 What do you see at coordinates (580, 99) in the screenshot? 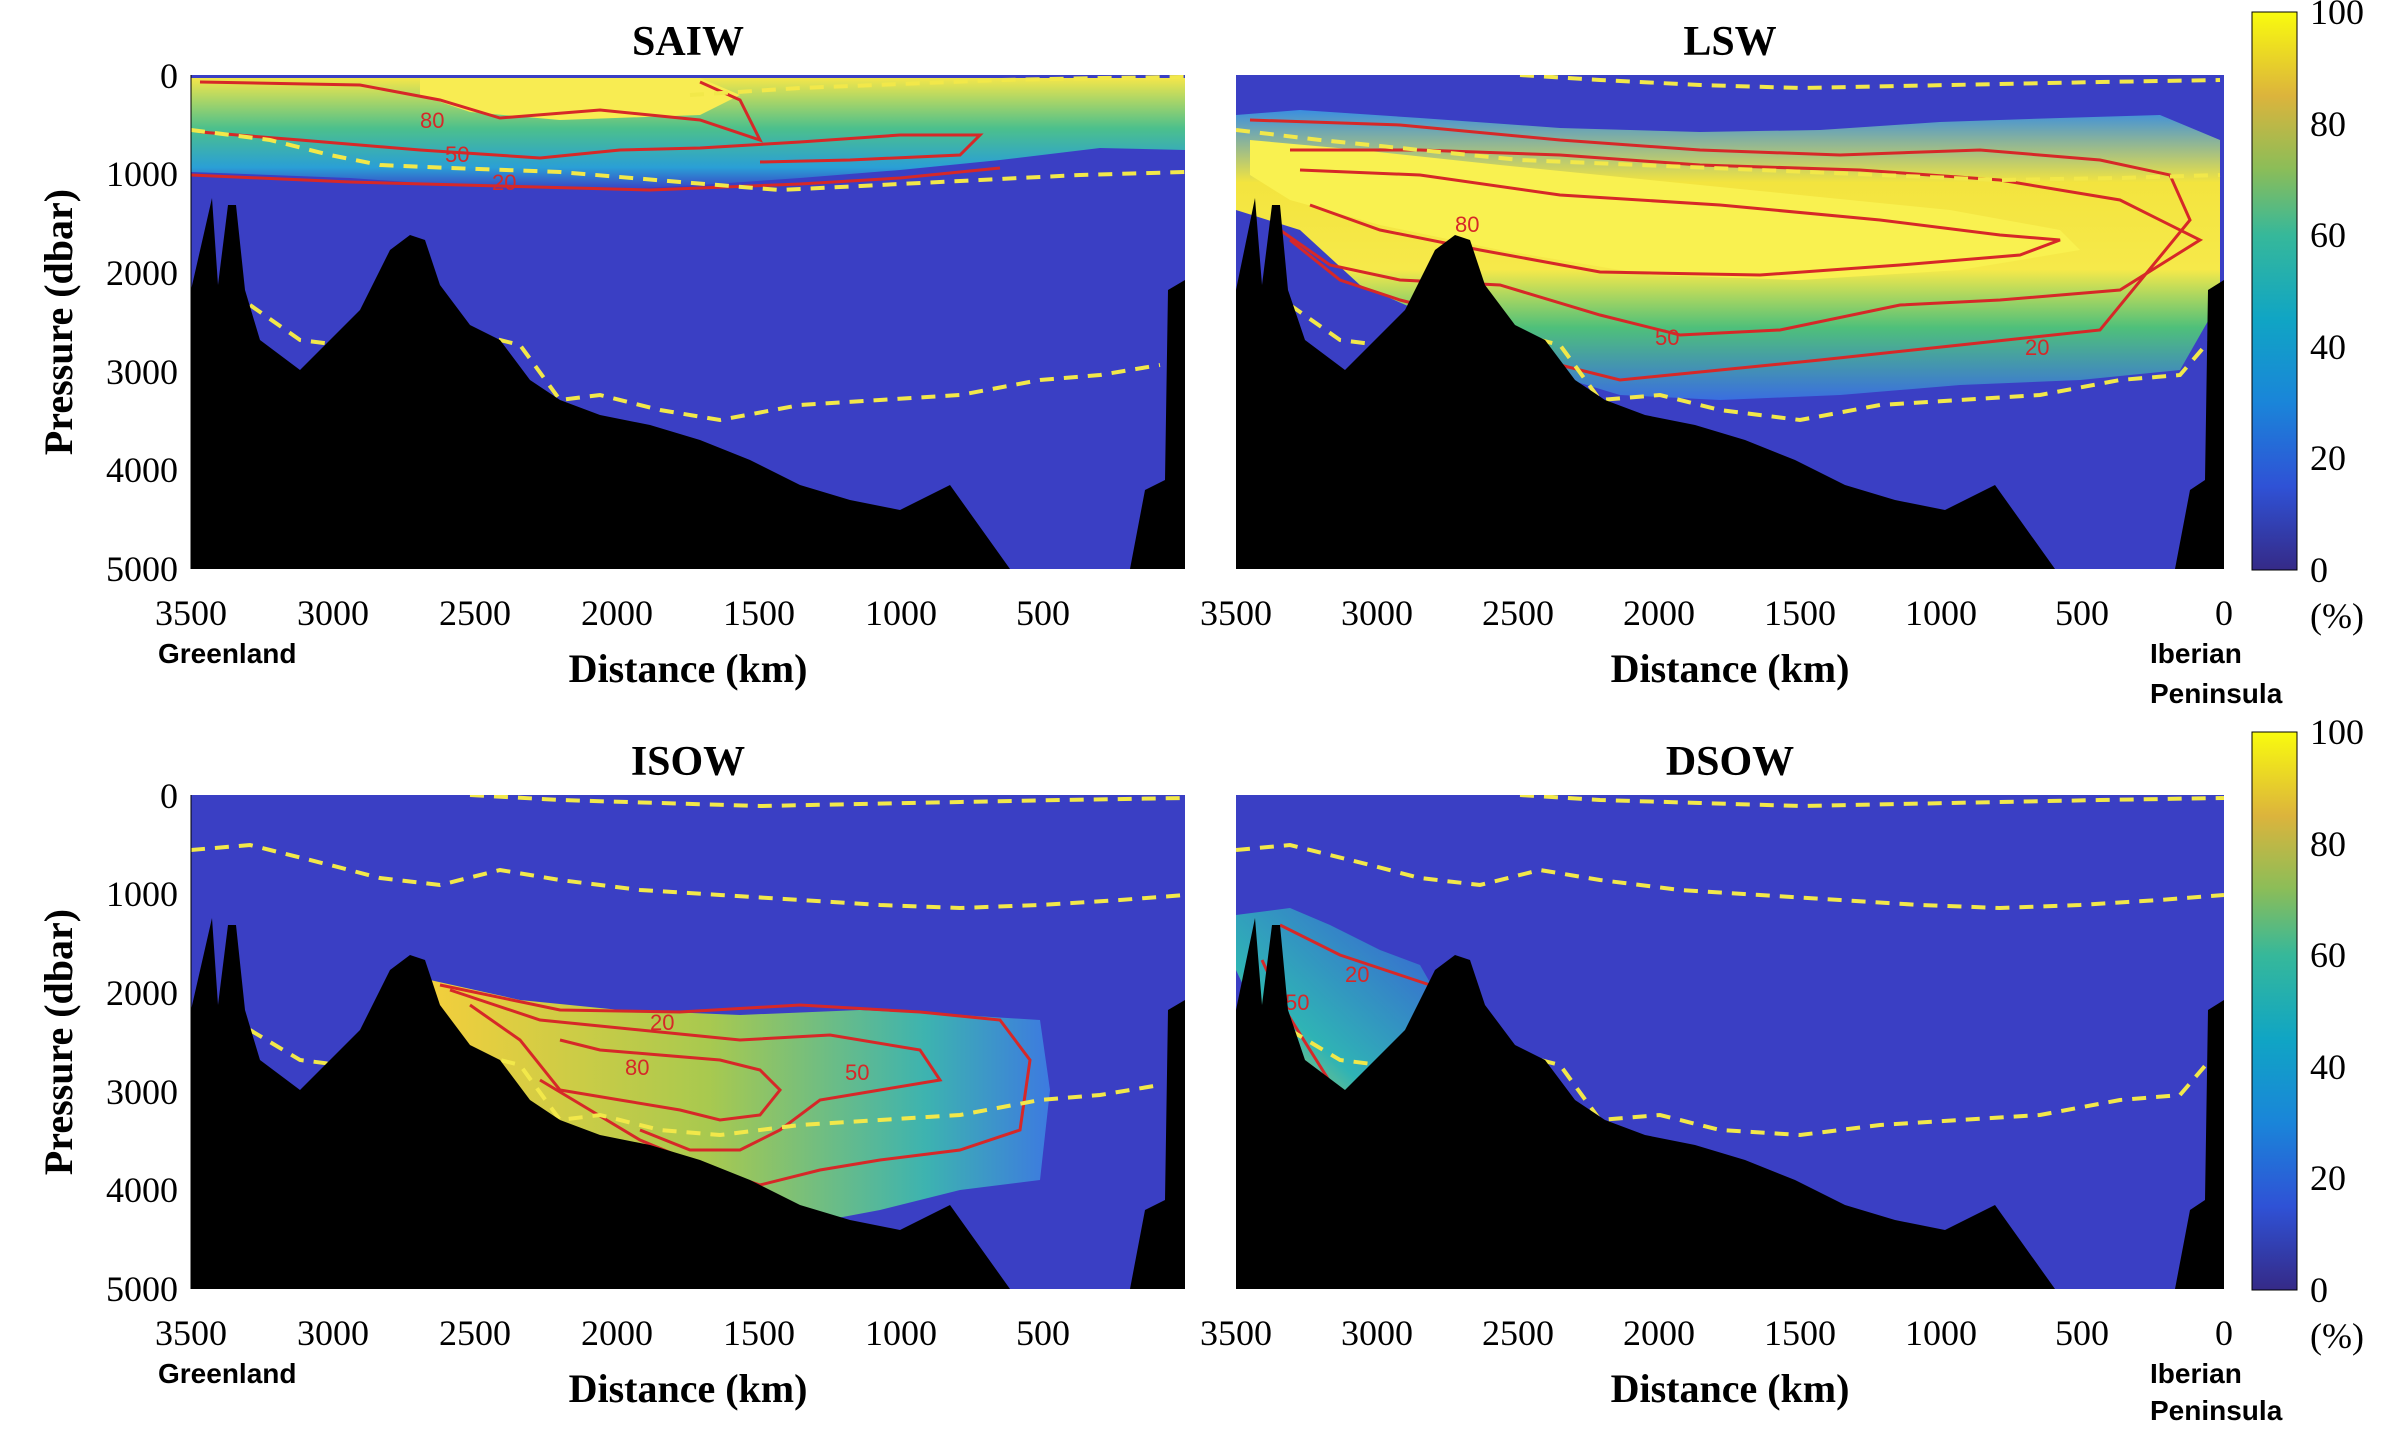
I see `core-maximum-region` at bounding box center [580, 99].